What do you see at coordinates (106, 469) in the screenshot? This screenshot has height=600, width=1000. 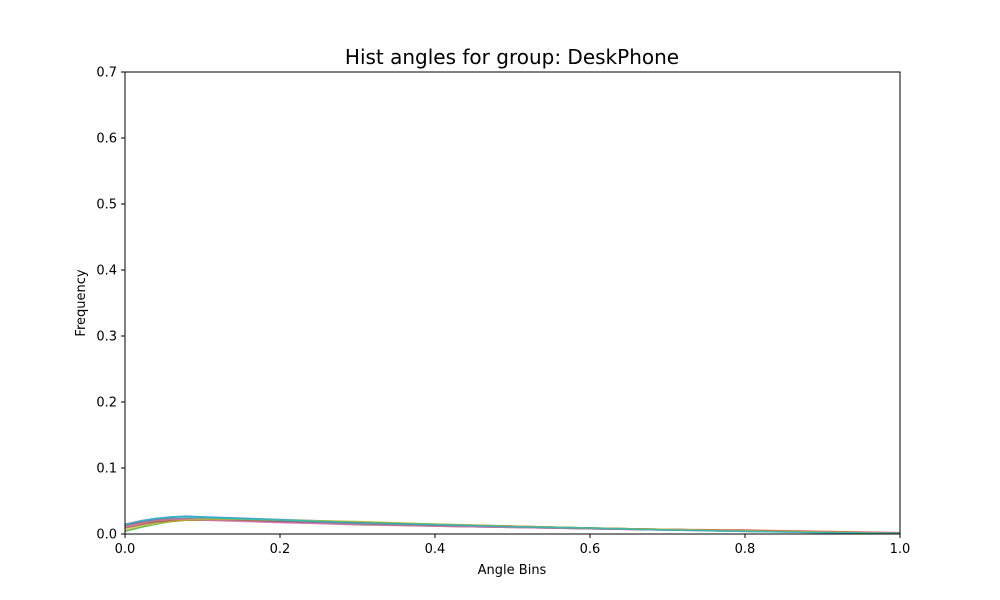 I see `y-tick-label: 0.1` at bounding box center [106, 469].